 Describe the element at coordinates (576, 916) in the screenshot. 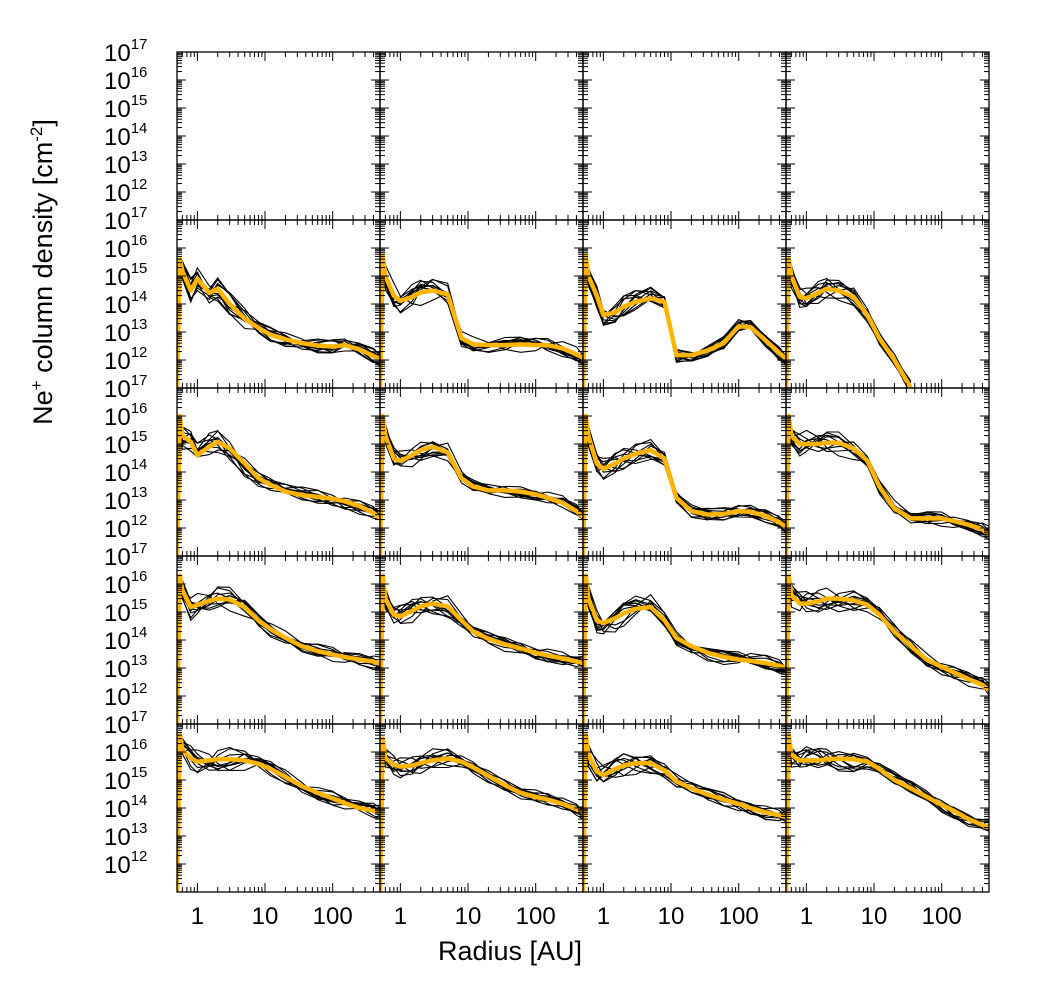

I see `x-axis-tick-labels: 1 10 100 1 10 100 1 10 100 1 10 100` at that location.